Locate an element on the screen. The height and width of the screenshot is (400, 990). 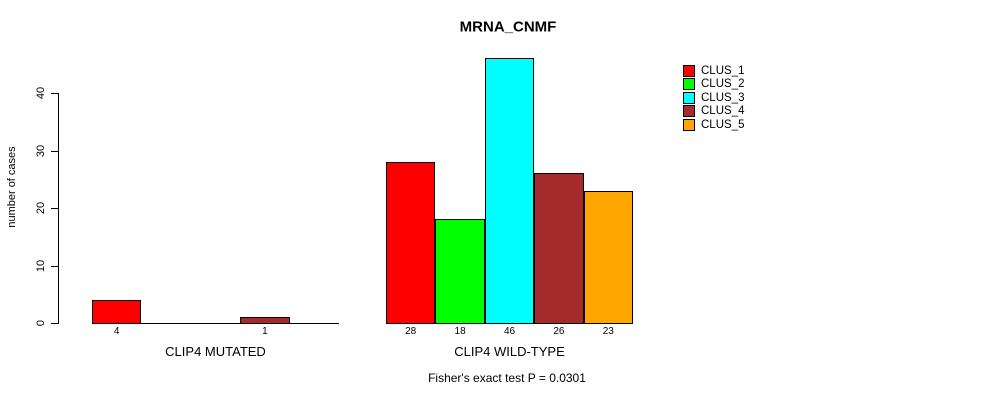
bar-clus_1-wild-type is located at coordinates (411, 243).